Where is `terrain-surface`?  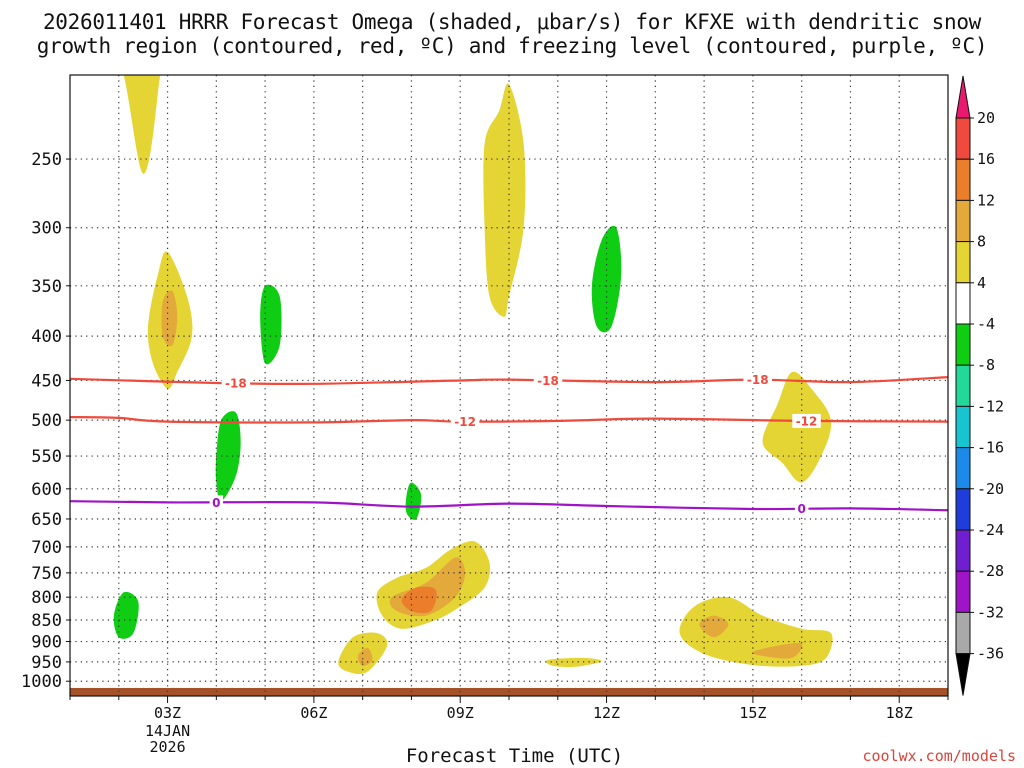
terrain-surface is located at coordinates (509, 691).